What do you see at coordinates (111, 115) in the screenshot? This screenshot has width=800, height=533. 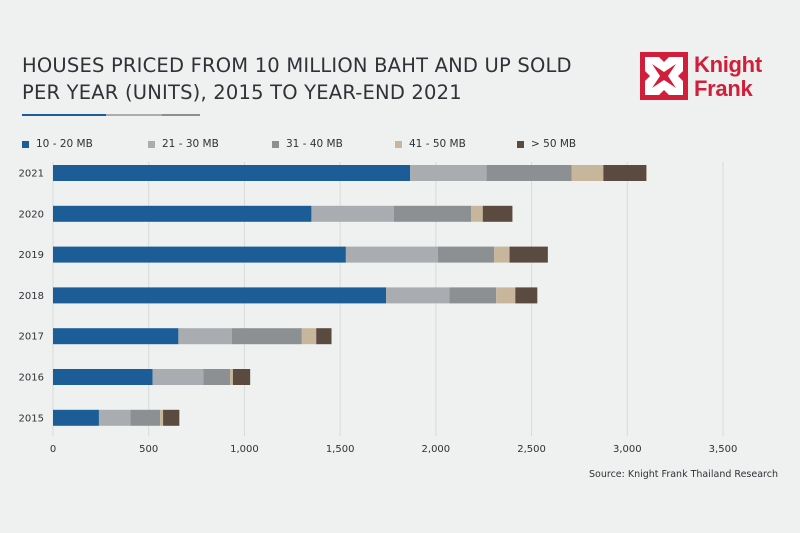 I see `title-underline` at bounding box center [111, 115].